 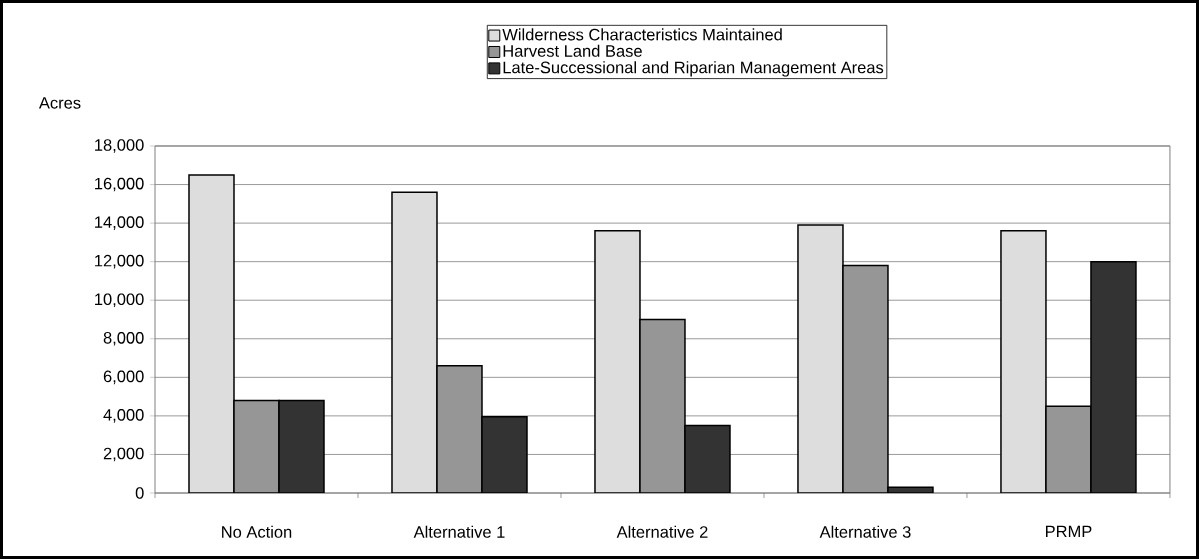 What do you see at coordinates (119, 146) in the screenshot?
I see `y-tick-label: 18,000` at bounding box center [119, 146].